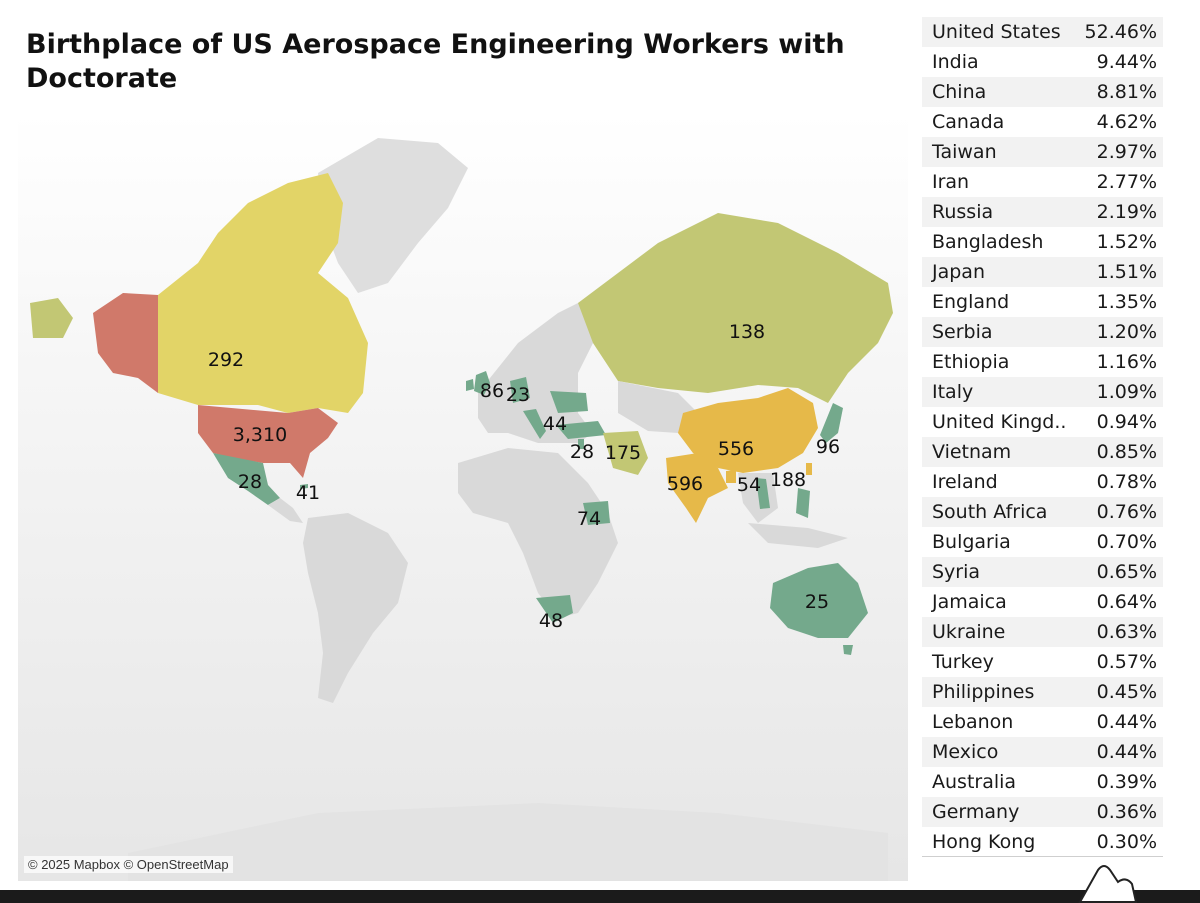  What do you see at coordinates (983, 692) in the screenshot?
I see `country-name: Philippines` at bounding box center [983, 692].